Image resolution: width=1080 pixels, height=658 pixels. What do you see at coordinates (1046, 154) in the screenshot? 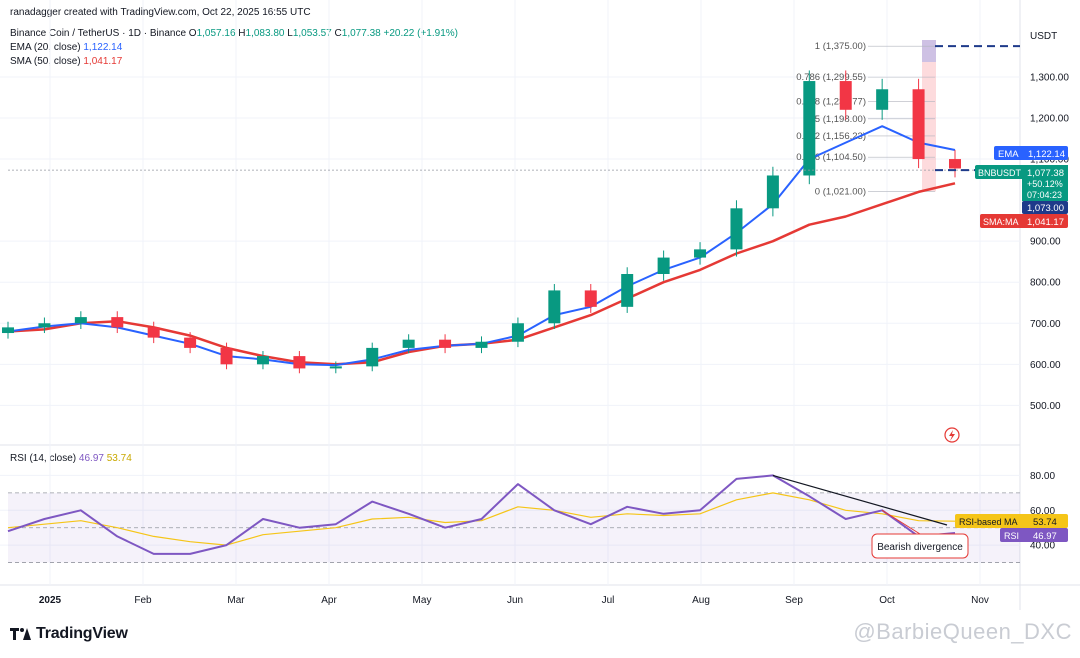
I see `ema-badge-value: 1,122.14` at bounding box center [1046, 154].